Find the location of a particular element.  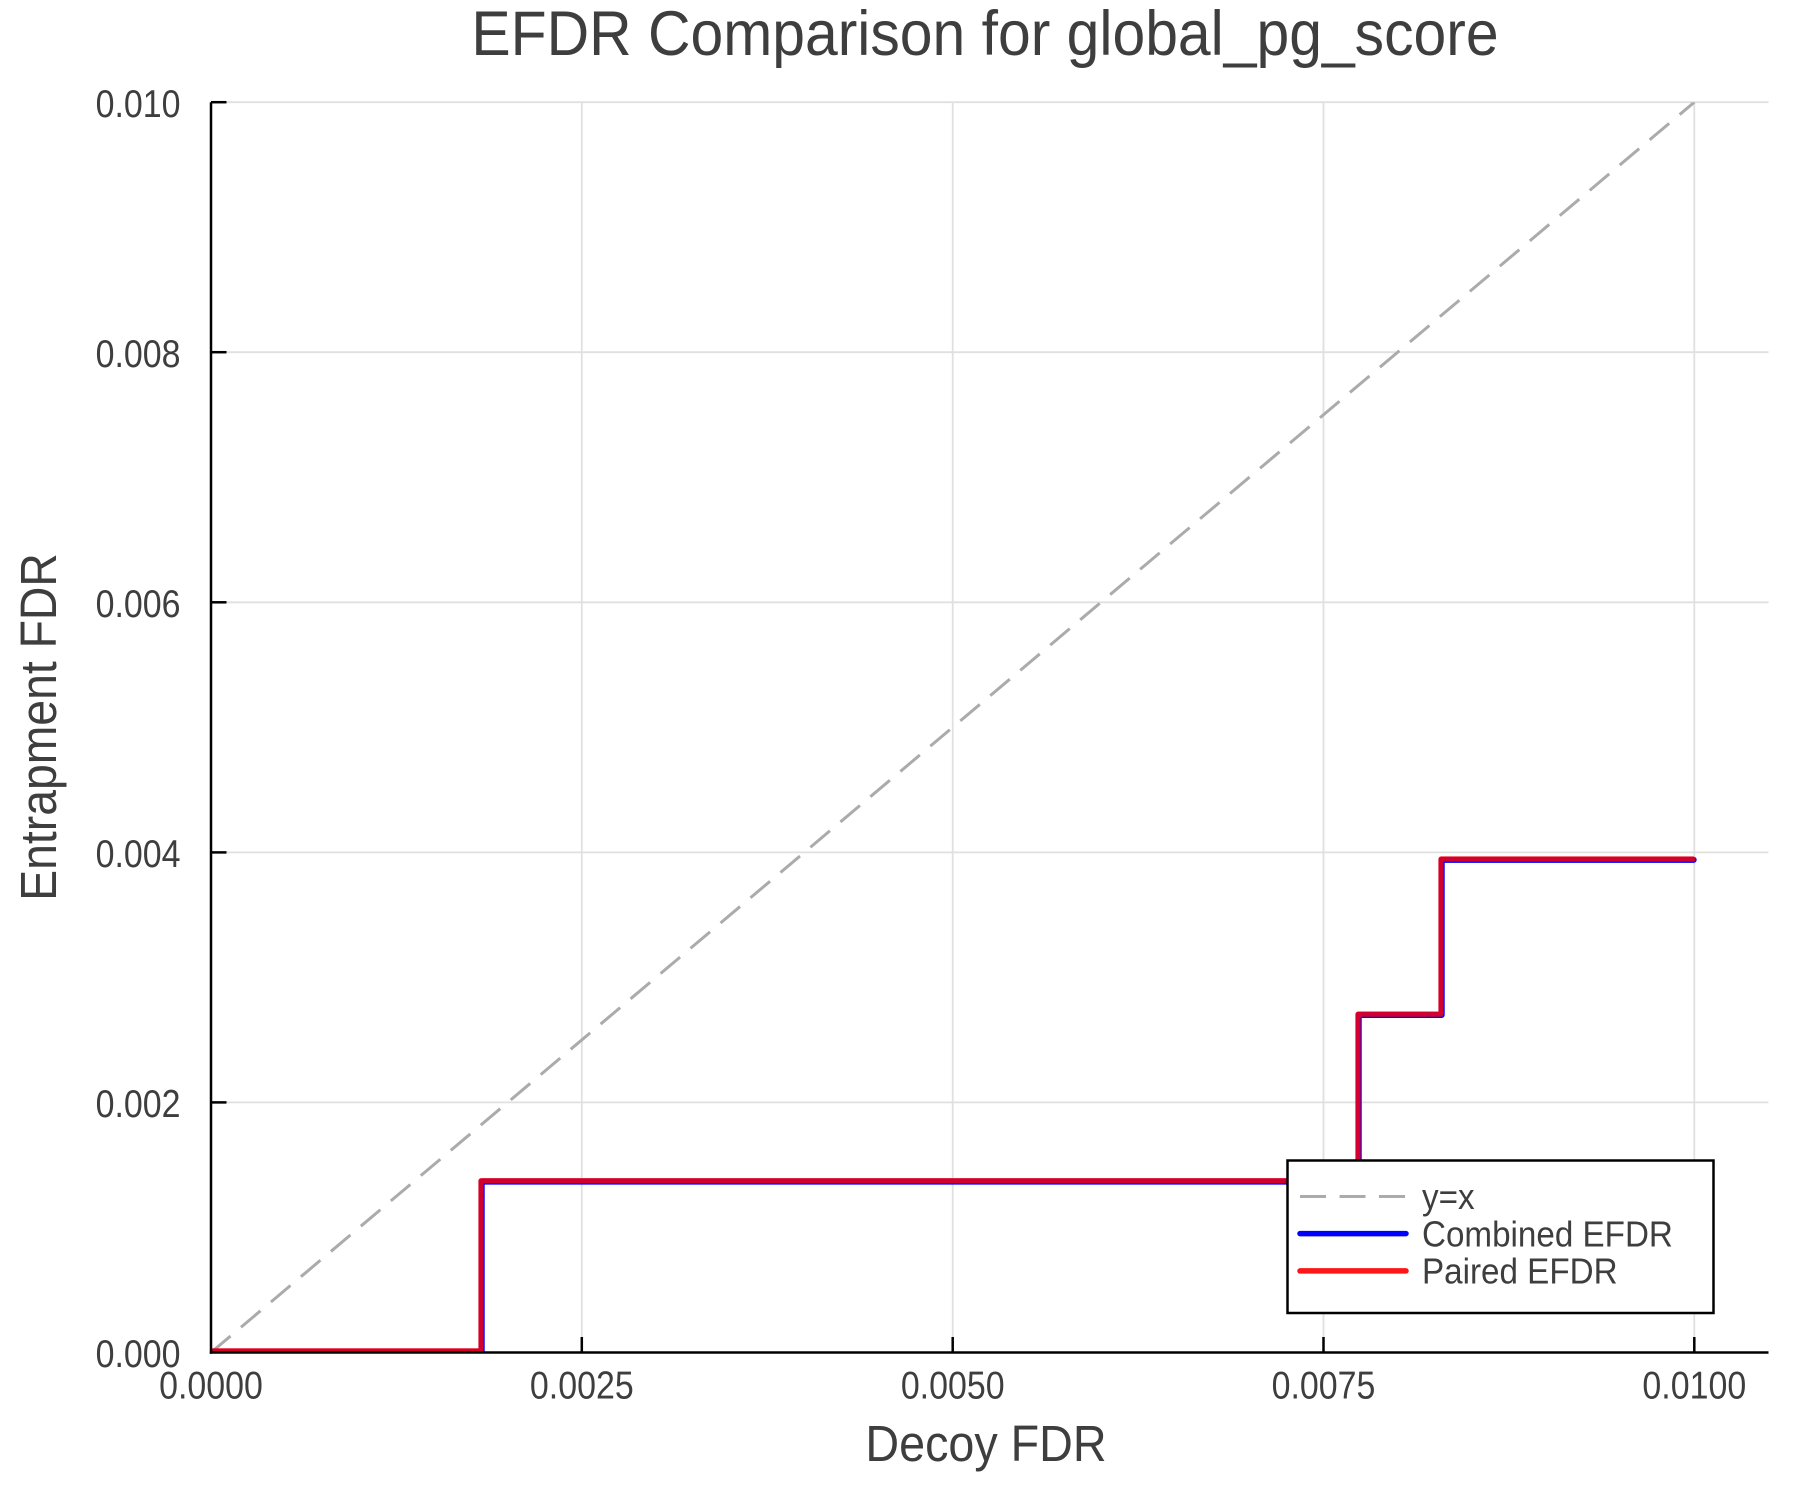

svg-text: 0.006 is located at coordinates (138, 604).